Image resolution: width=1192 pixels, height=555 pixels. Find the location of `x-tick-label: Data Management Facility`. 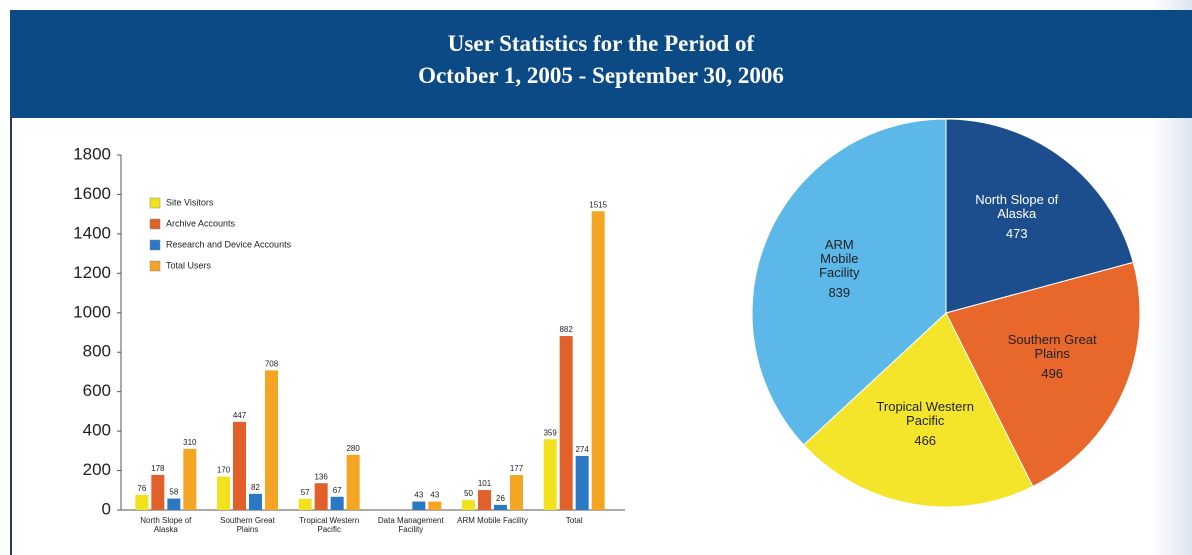

x-tick-label: Data Management Facility is located at coordinates (410, 525).